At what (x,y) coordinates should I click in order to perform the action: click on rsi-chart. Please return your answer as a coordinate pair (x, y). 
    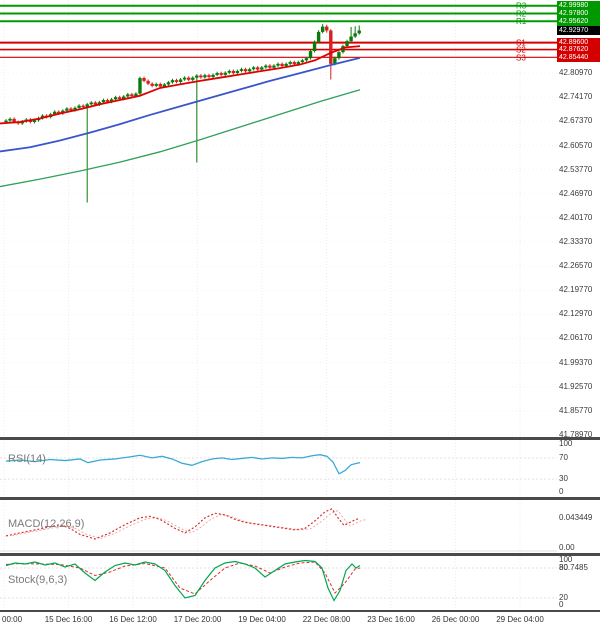
    Looking at the image, I should click on (278, 468).